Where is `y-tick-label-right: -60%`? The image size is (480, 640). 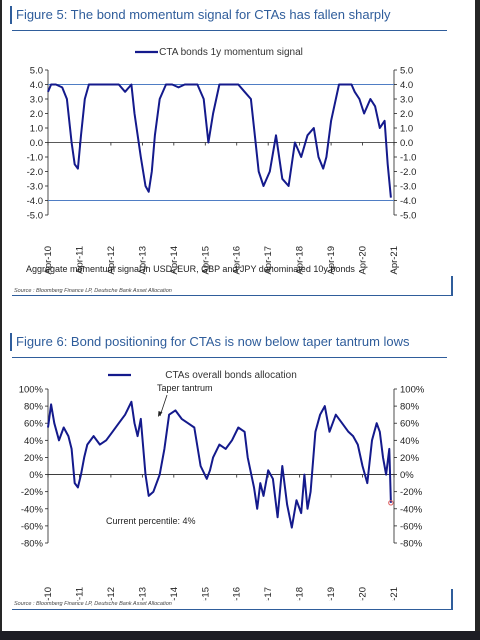
y-tick-label-right: -60% is located at coordinates (411, 526).